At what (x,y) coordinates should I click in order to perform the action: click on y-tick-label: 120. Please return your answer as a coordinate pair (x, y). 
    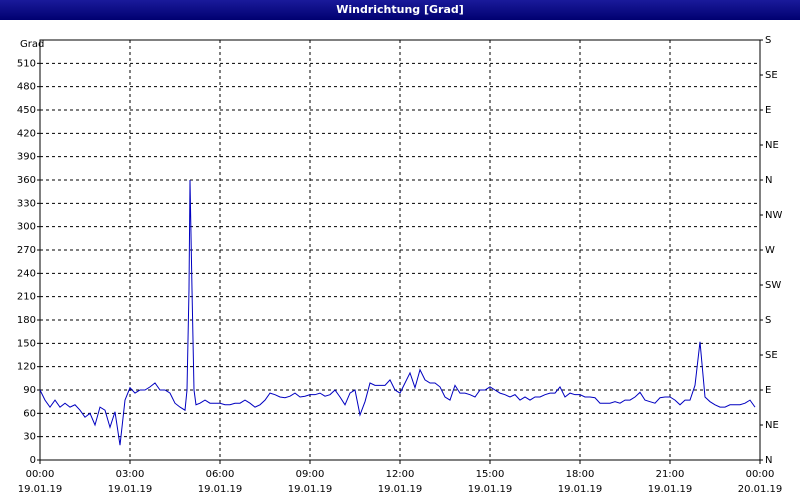
    Looking at the image, I should click on (26, 367).